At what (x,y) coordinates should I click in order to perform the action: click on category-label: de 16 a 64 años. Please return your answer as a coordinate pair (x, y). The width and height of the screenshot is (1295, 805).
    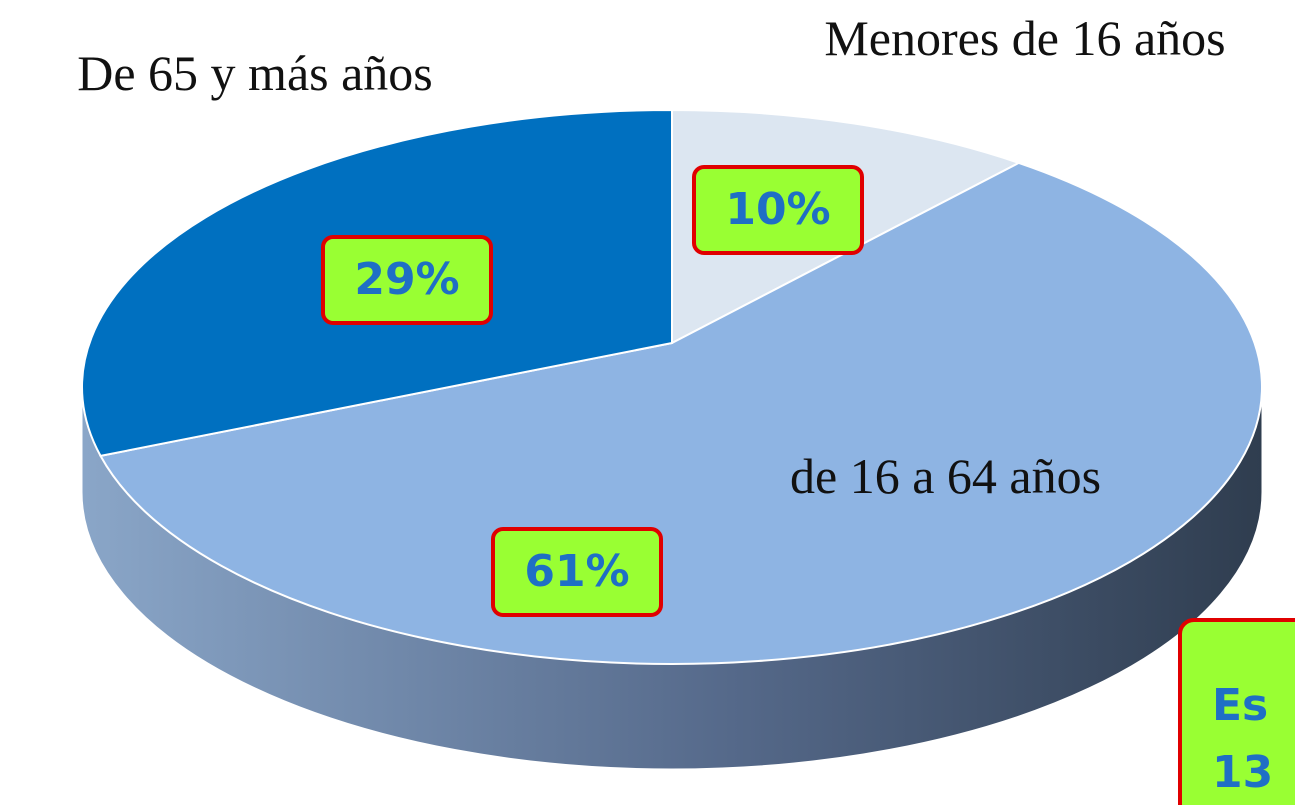
    Looking at the image, I should click on (945, 476).